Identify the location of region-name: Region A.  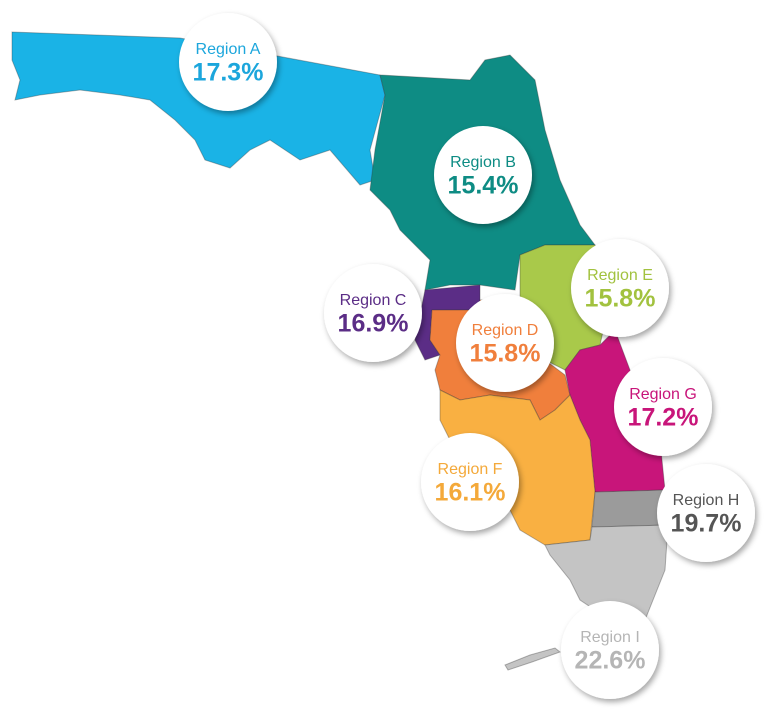
(228, 49).